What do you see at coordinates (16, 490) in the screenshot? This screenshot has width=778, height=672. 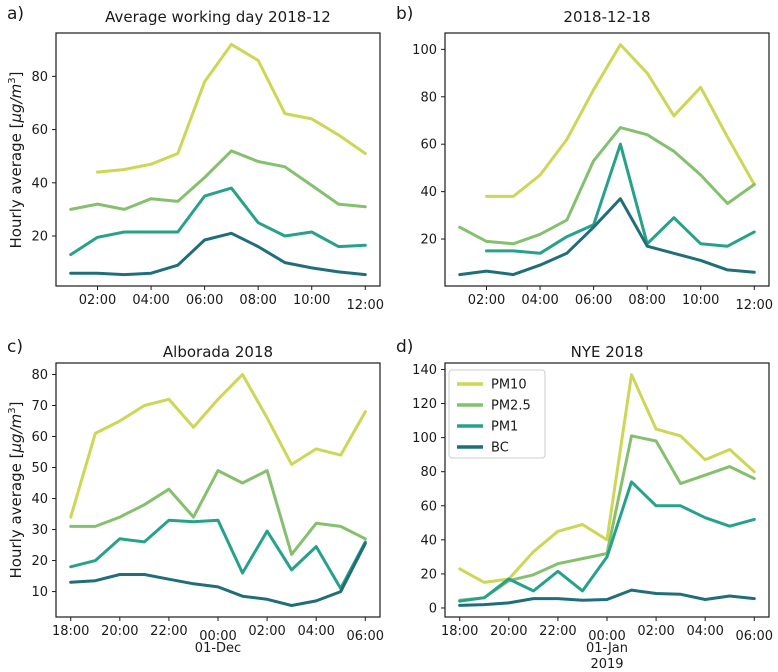 I see `panel-c-ylabel: Hourly average [μg/m3]` at bounding box center [16, 490].